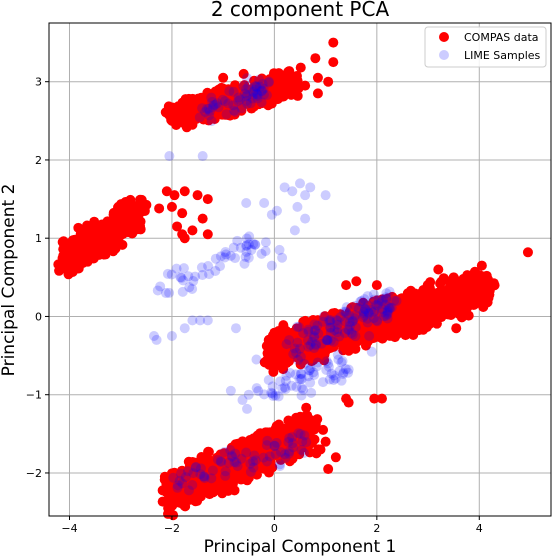 The image size is (554, 556). Describe the element at coordinates (34, 473) in the screenshot. I see `y-tick-label: −2` at that location.